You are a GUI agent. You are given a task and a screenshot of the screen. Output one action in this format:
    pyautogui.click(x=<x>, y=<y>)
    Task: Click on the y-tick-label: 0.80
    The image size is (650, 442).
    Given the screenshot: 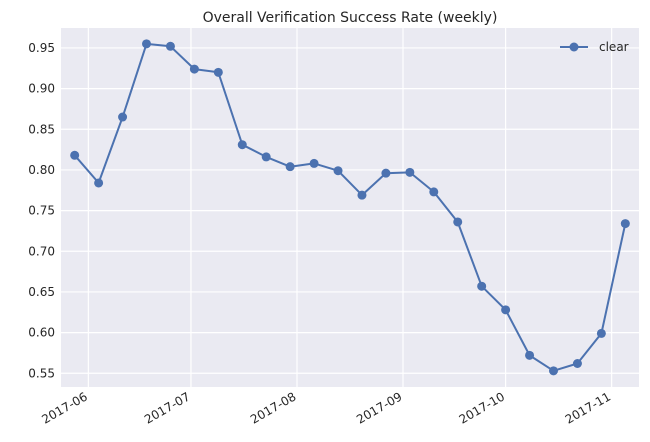 What is the action you would take?
    pyautogui.click(x=41, y=170)
    